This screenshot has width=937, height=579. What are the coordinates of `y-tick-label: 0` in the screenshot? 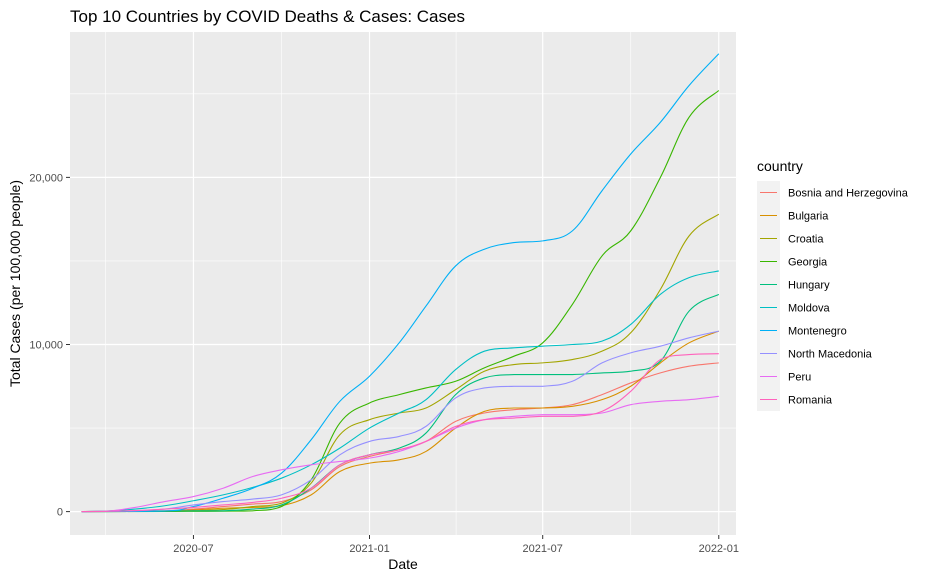 It's located at (60, 513).